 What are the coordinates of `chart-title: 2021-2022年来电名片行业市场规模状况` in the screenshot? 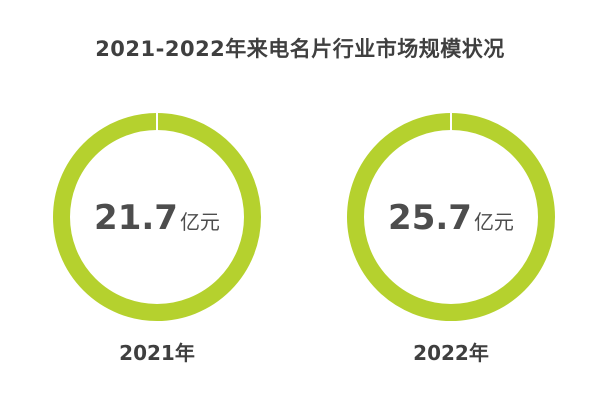 It's located at (300, 49).